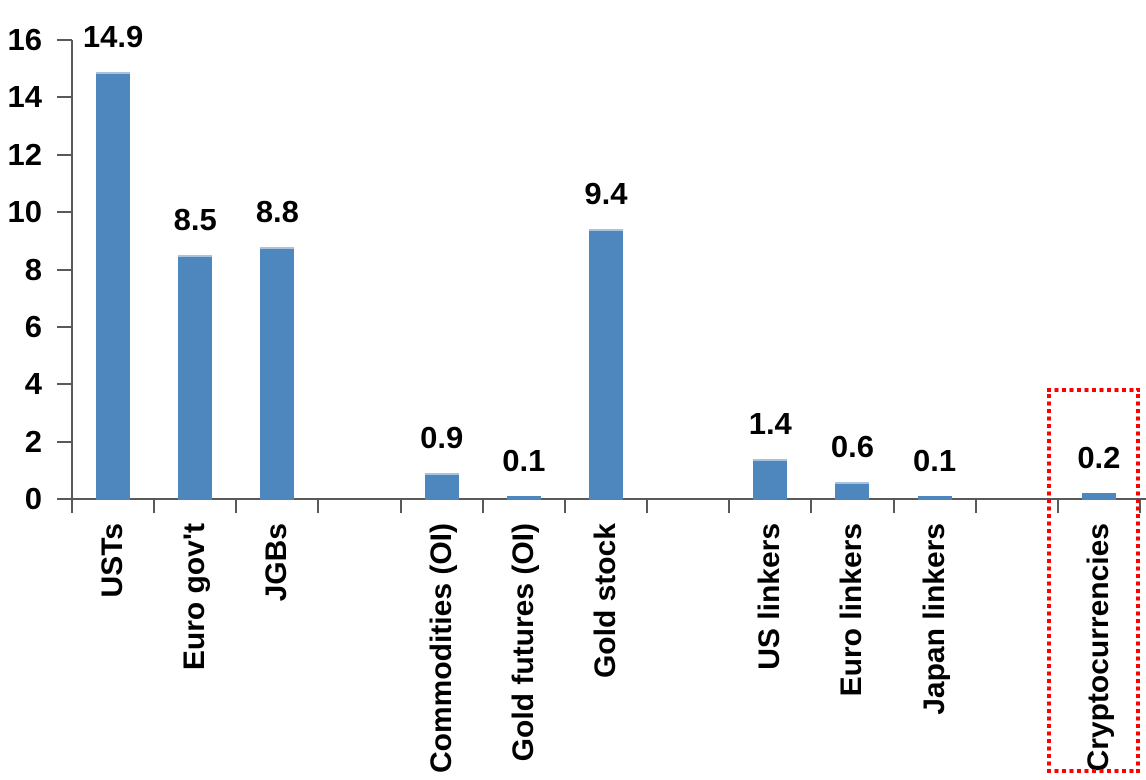 The image size is (1146, 780). Describe the element at coordinates (524, 461) in the screenshot. I see `value-label-gold-futures-oi: 0.1` at that location.